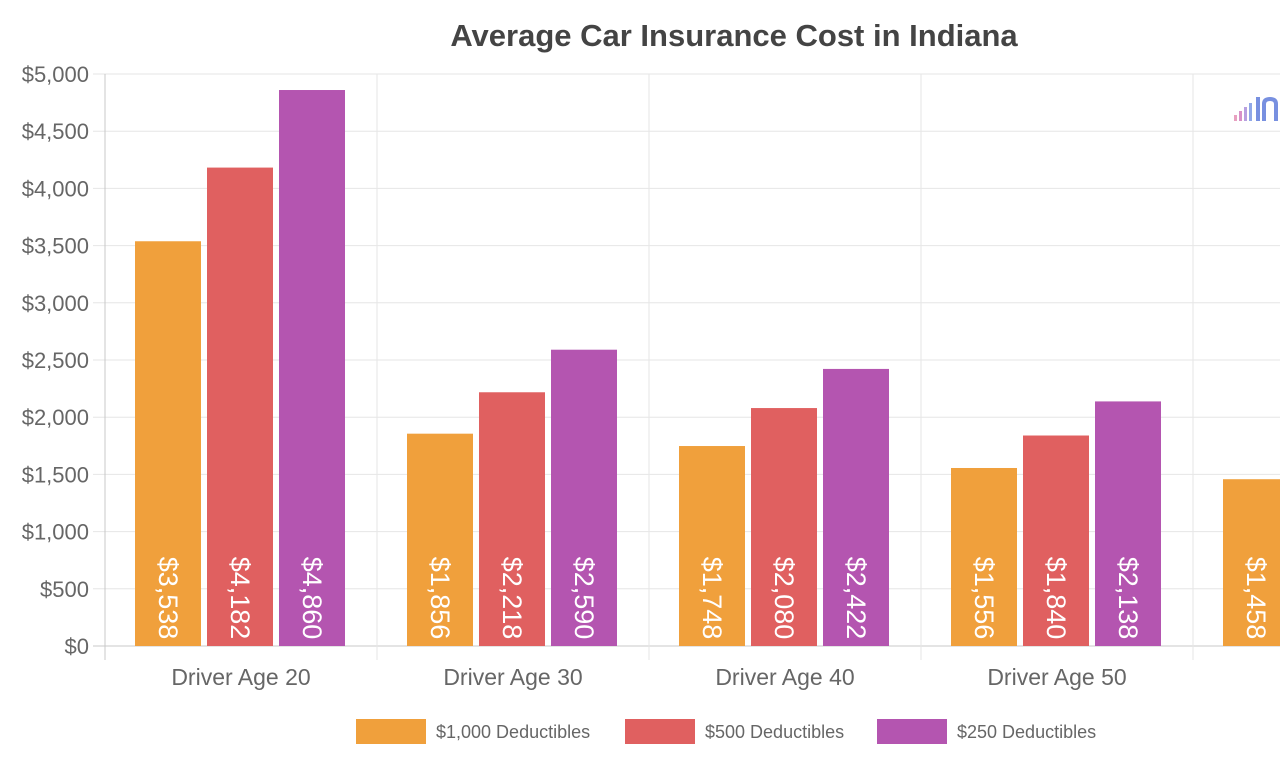 Image resolution: width=1280 pixels, height=760 pixels. What do you see at coordinates (77, 646) in the screenshot?
I see `y-tick-label: $0` at bounding box center [77, 646].